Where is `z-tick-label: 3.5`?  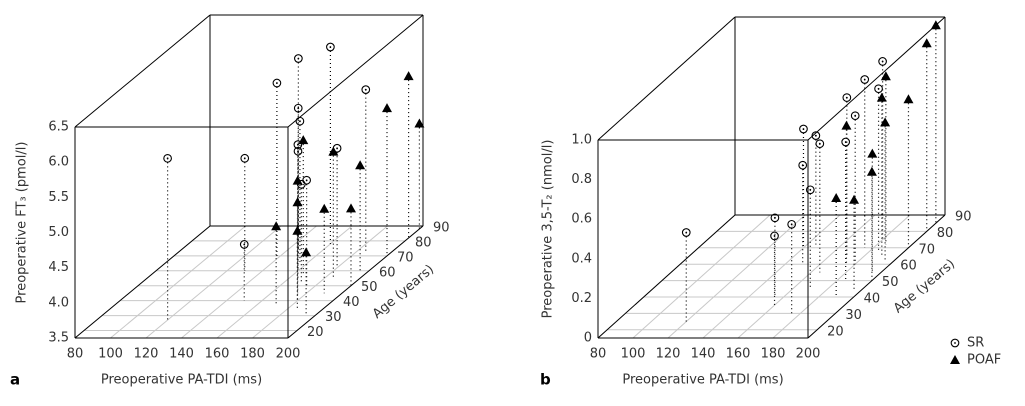 z-tick-label: 3.5 is located at coordinates (58, 338).